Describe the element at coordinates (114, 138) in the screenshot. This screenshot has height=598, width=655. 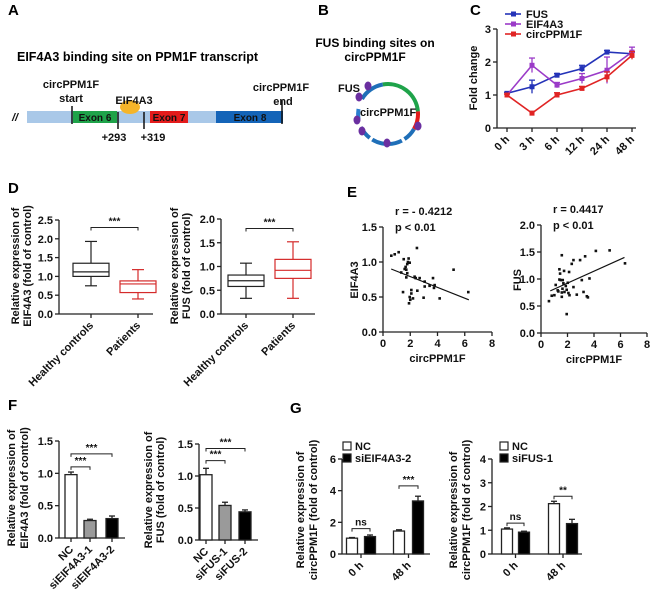
I see `position-293-label: +293` at that location.